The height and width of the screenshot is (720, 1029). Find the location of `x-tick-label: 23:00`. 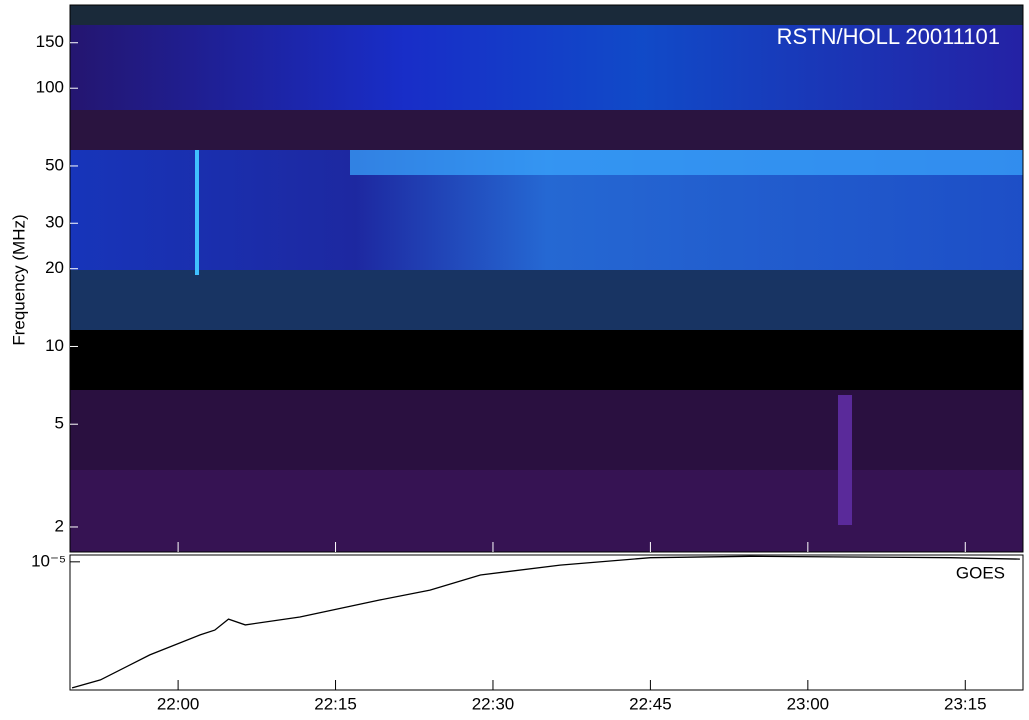

x-tick-label: 23:00 is located at coordinates (808, 703).